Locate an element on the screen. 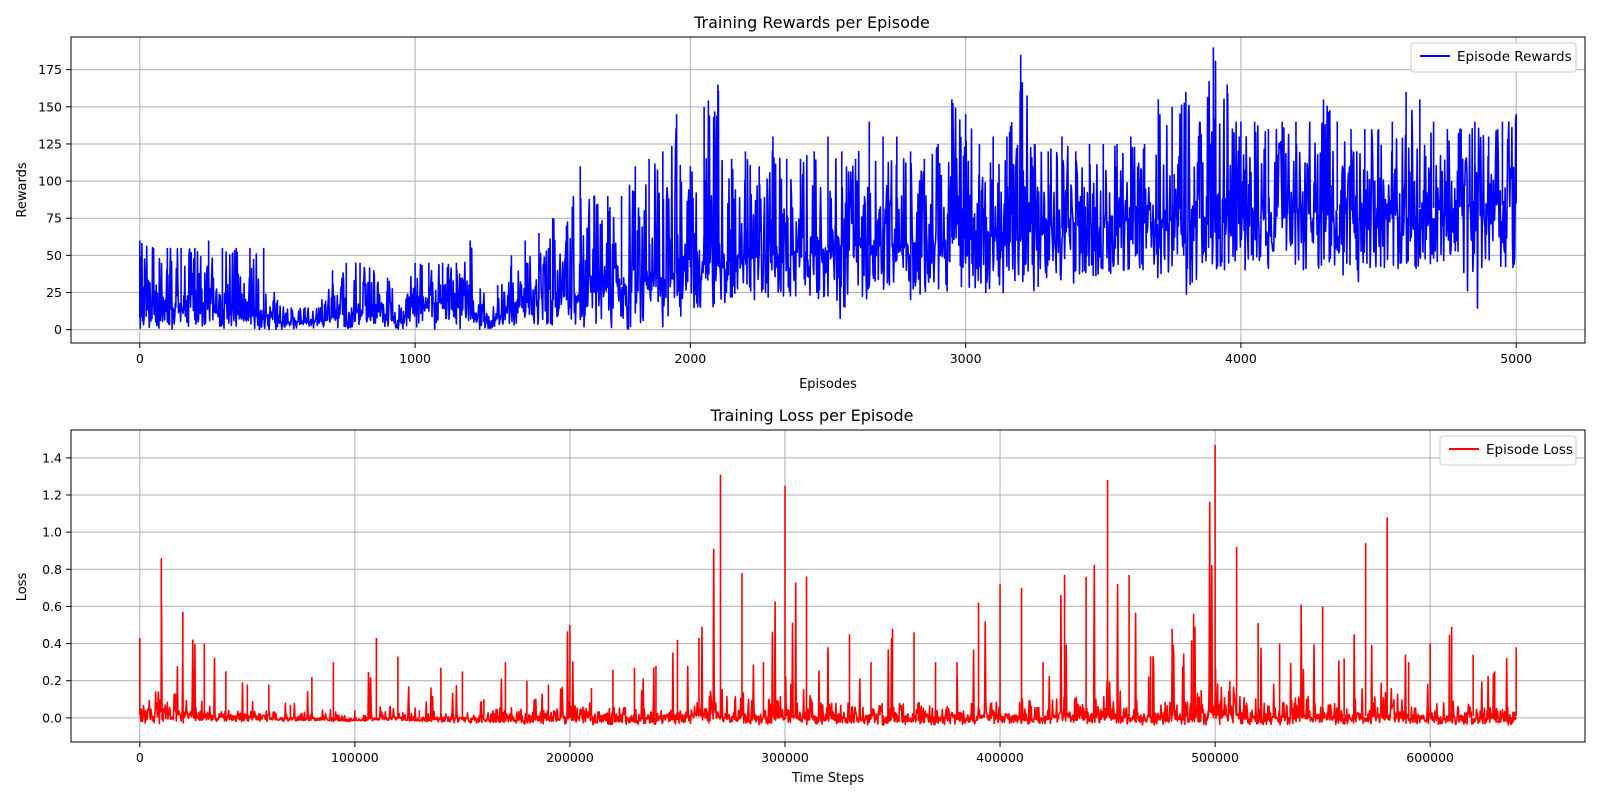 The width and height of the screenshot is (1600, 800). rewards-y-tick-label: 125 is located at coordinates (50, 143).